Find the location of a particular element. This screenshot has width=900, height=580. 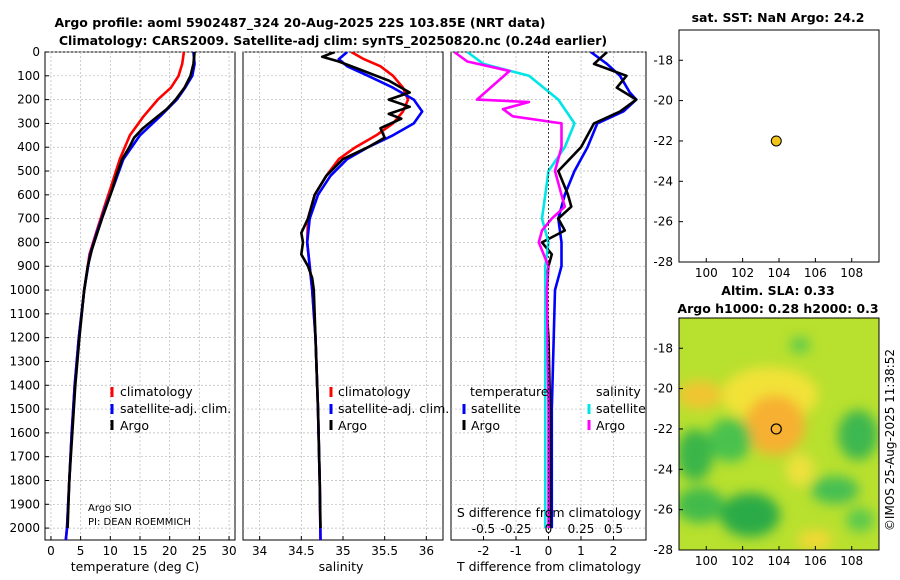

x-tick-label: 10 is located at coordinates (110, 551).